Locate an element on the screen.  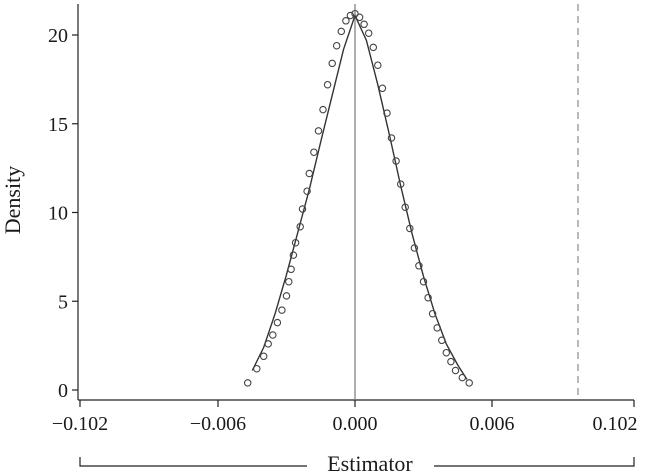
x-tick-label: 0.102 is located at coordinates (615, 424).